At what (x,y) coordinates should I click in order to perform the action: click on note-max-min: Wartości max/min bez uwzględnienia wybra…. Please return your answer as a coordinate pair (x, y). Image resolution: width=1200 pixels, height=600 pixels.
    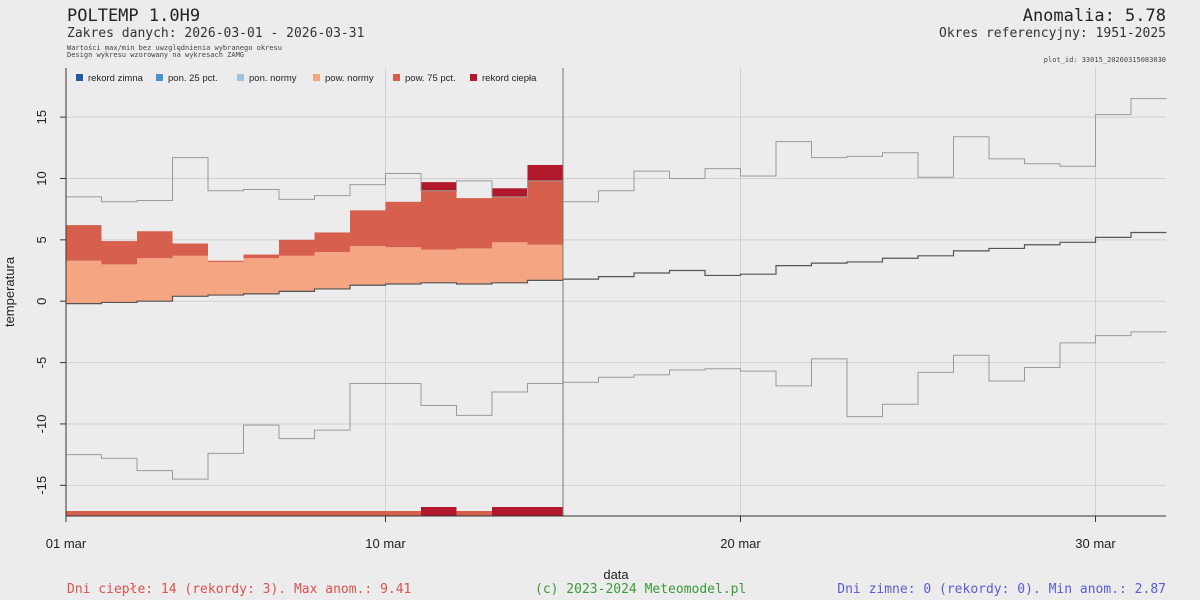
    Looking at the image, I should click on (174, 48).